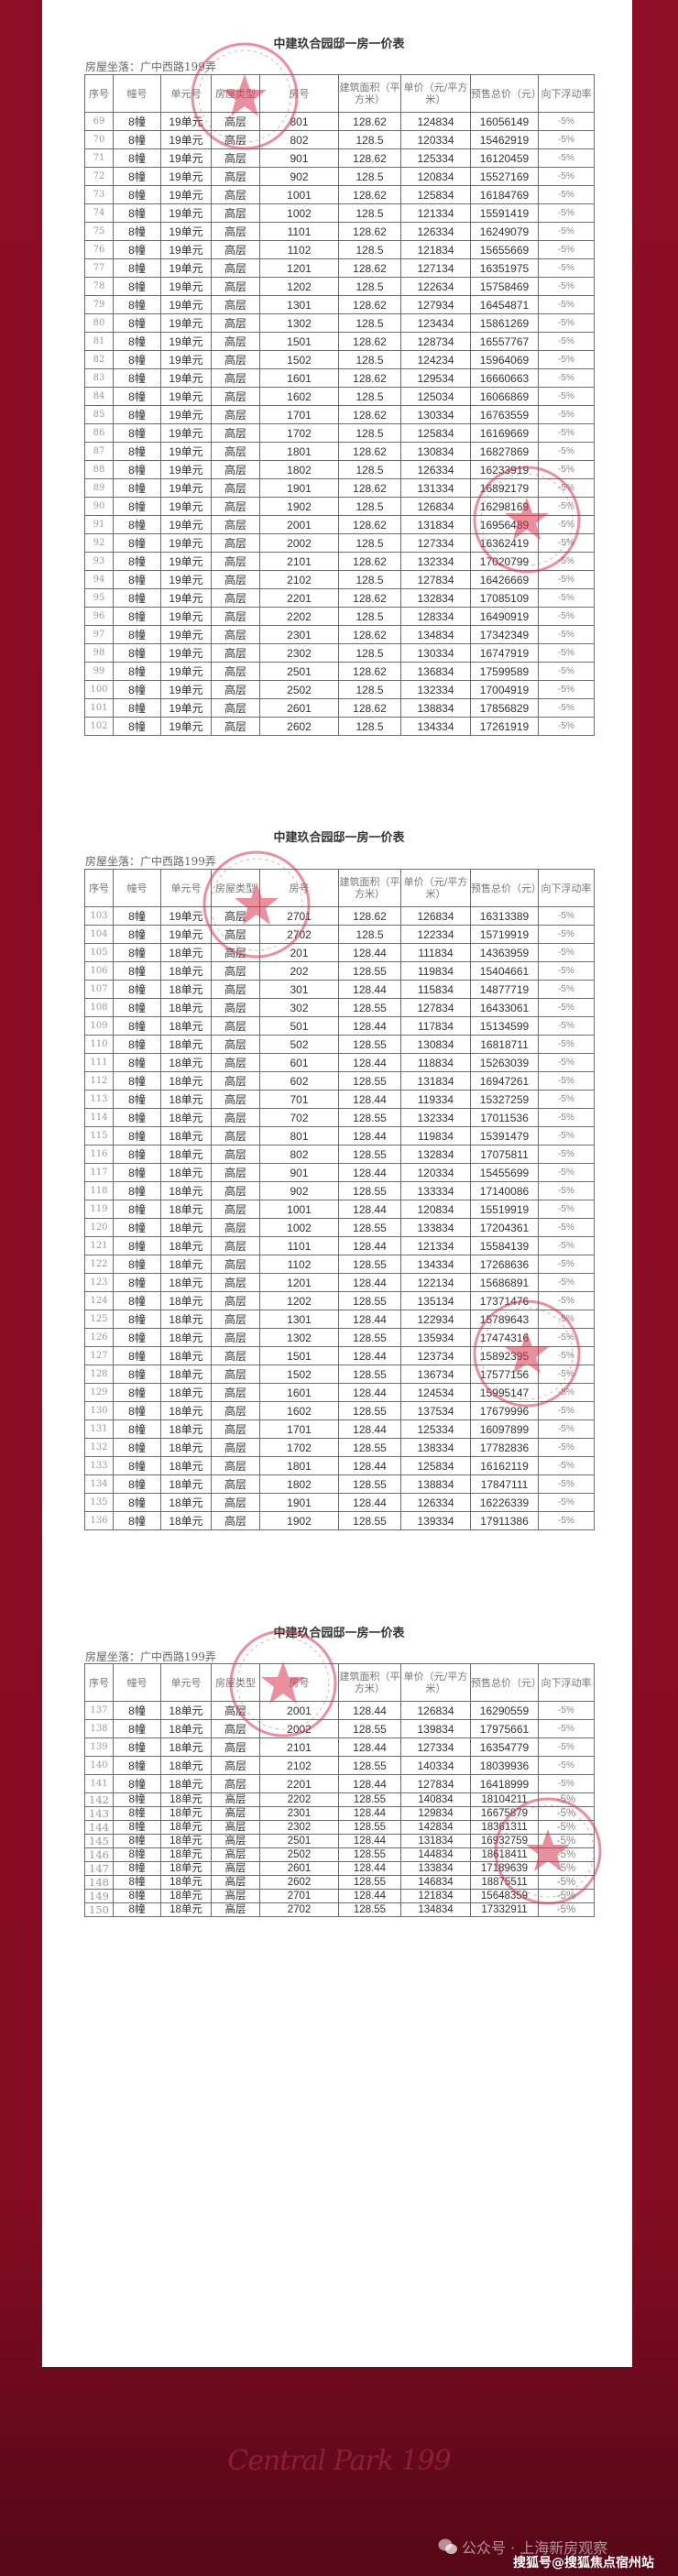 Image resolution: width=678 pixels, height=2576 pixels. I want to click on cell-seq: 86, so click(99, 433).